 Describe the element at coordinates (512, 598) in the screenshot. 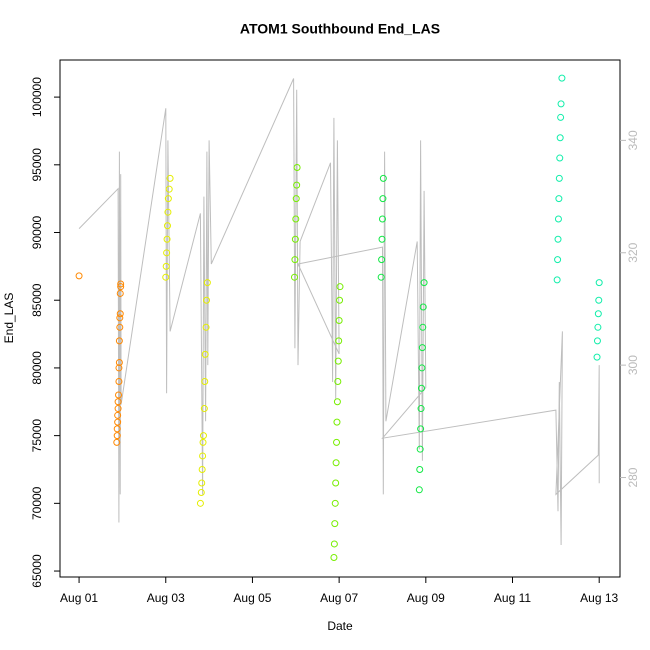

I see `x-tick-label: Aug 11` at that location.